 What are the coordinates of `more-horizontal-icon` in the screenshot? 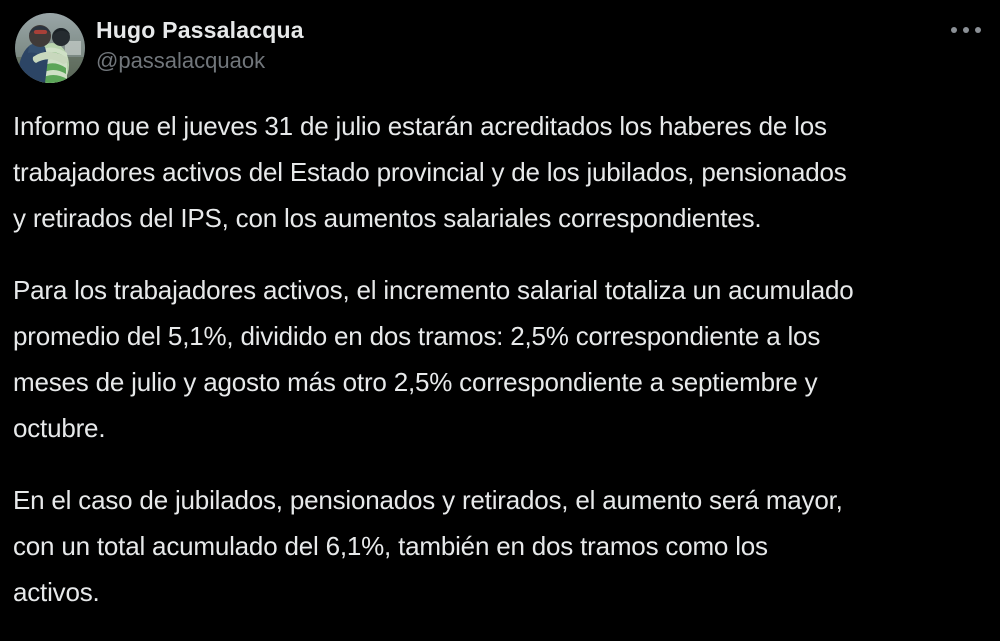 It's located at (966, 30).